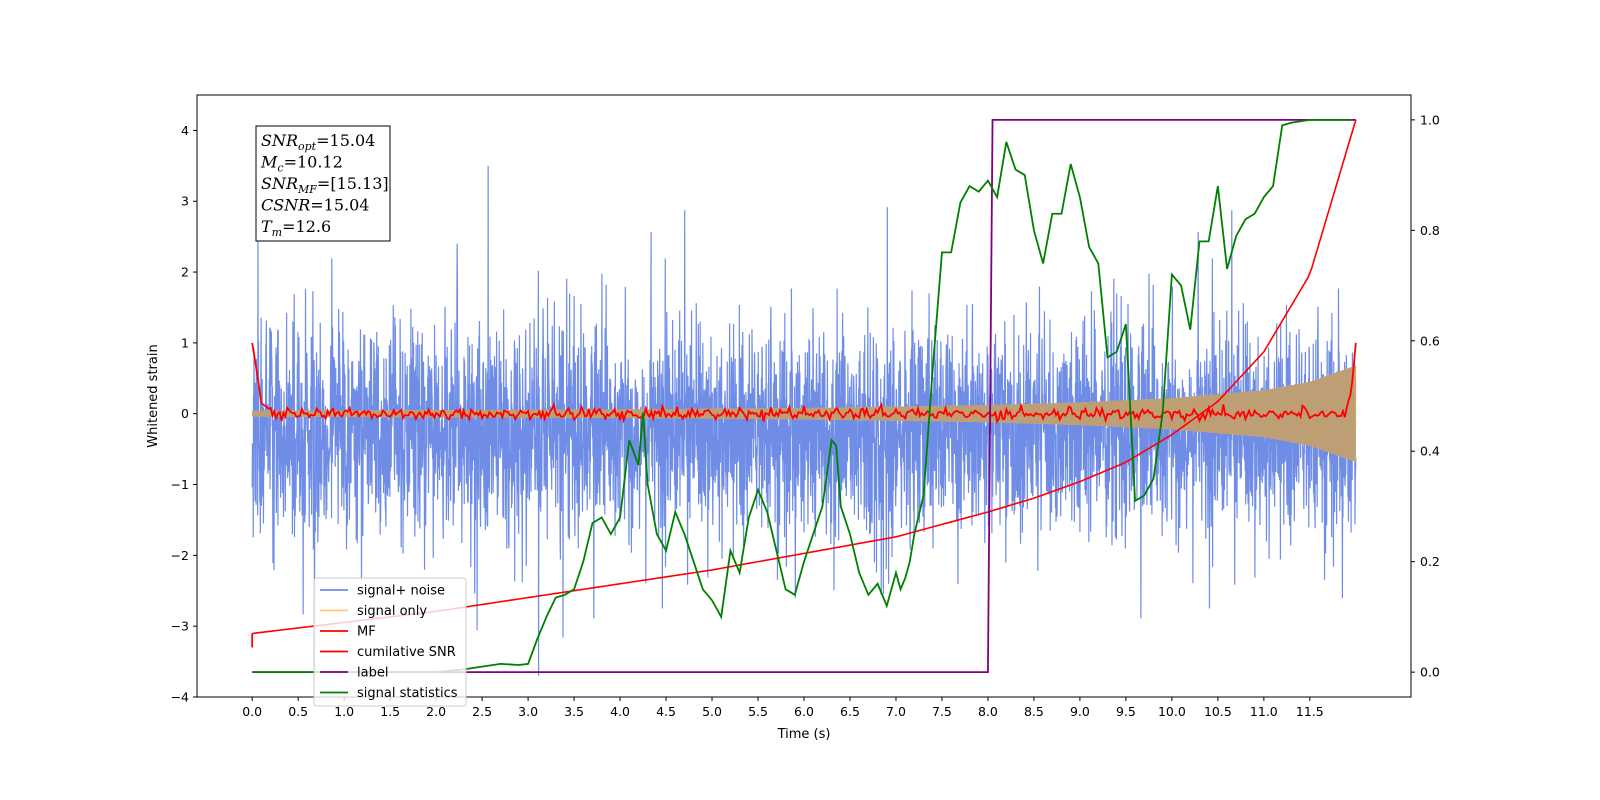 This screenshot has height=800, width=1600. I want to click on x-tick-label: 7.5, so click(942, 711).